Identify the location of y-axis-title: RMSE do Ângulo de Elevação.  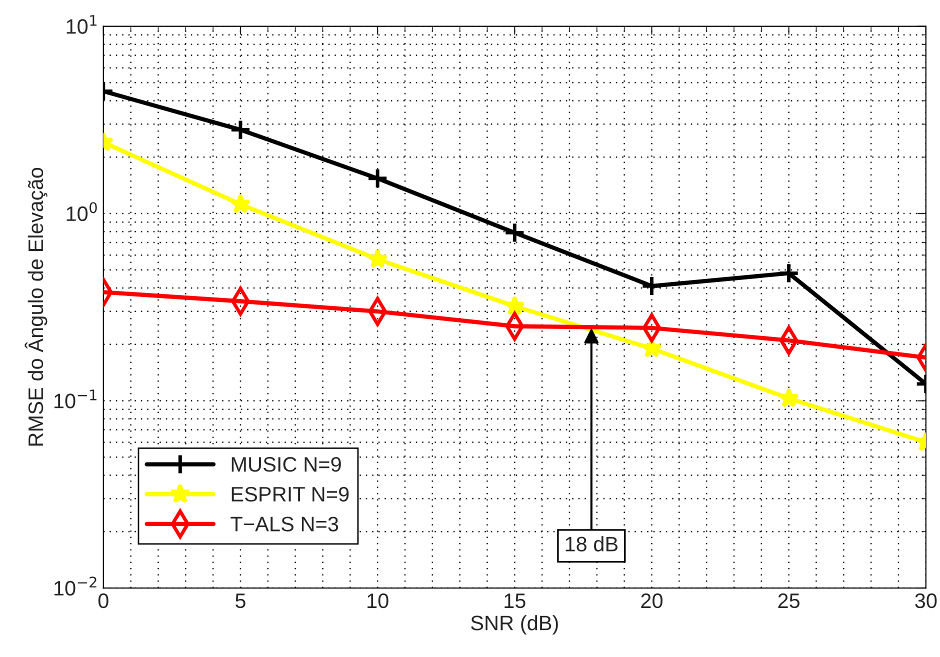
(36, 307).